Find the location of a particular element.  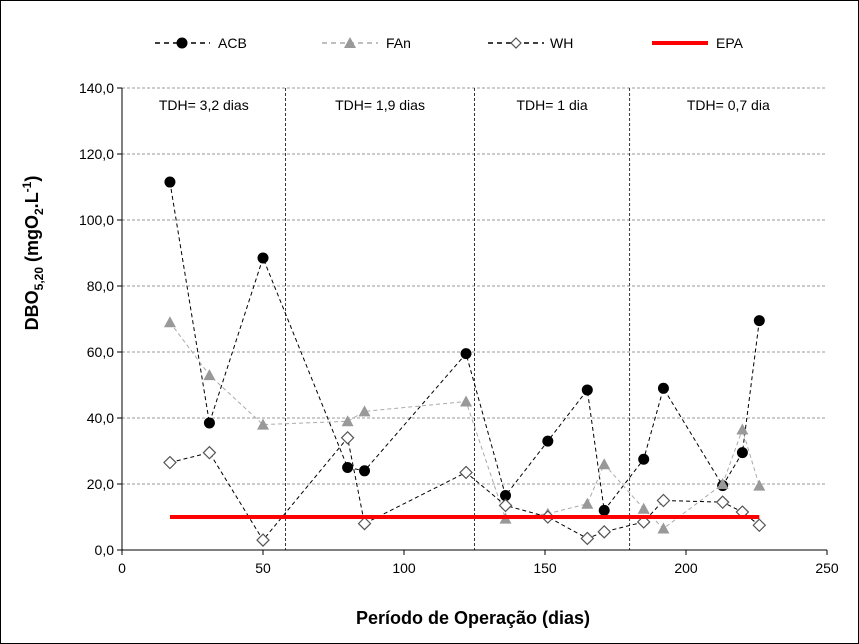

legend-label-acb: ACB is located at coordinates (232, 43).